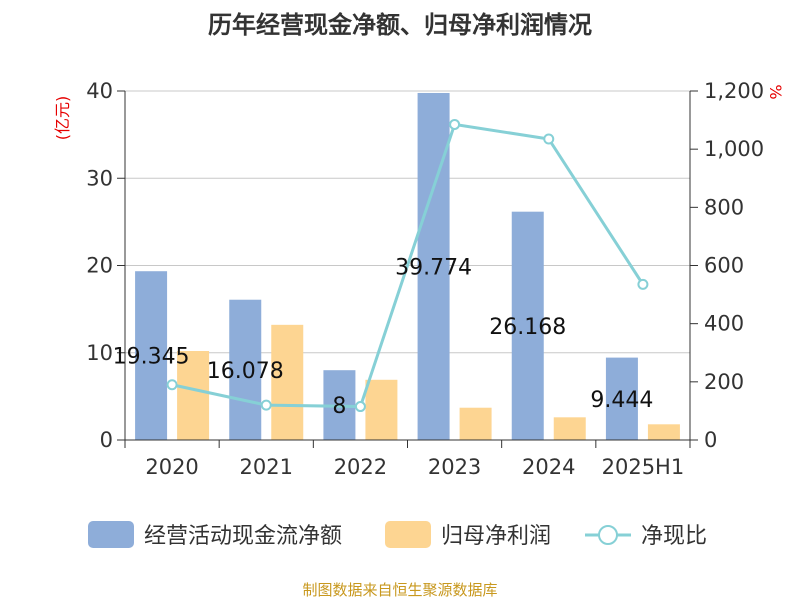  I want to click on left-tick-label: 20, so click(99, 266).